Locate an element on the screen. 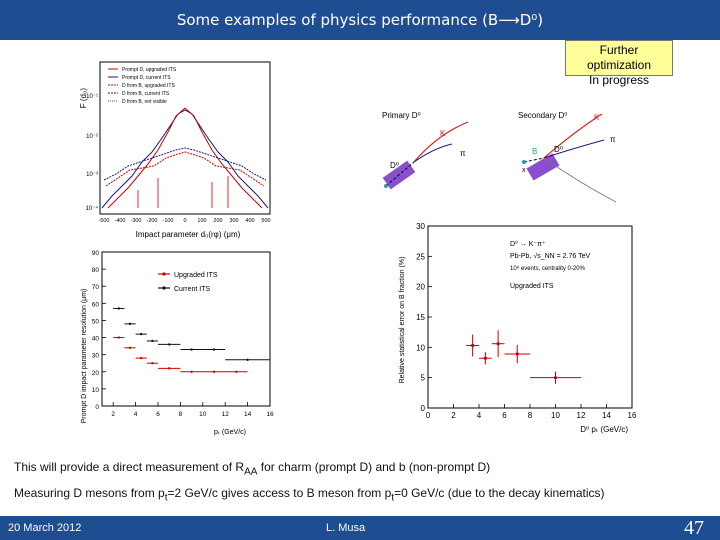  impact-xtick: -400 is located at coordinates (119, 221).